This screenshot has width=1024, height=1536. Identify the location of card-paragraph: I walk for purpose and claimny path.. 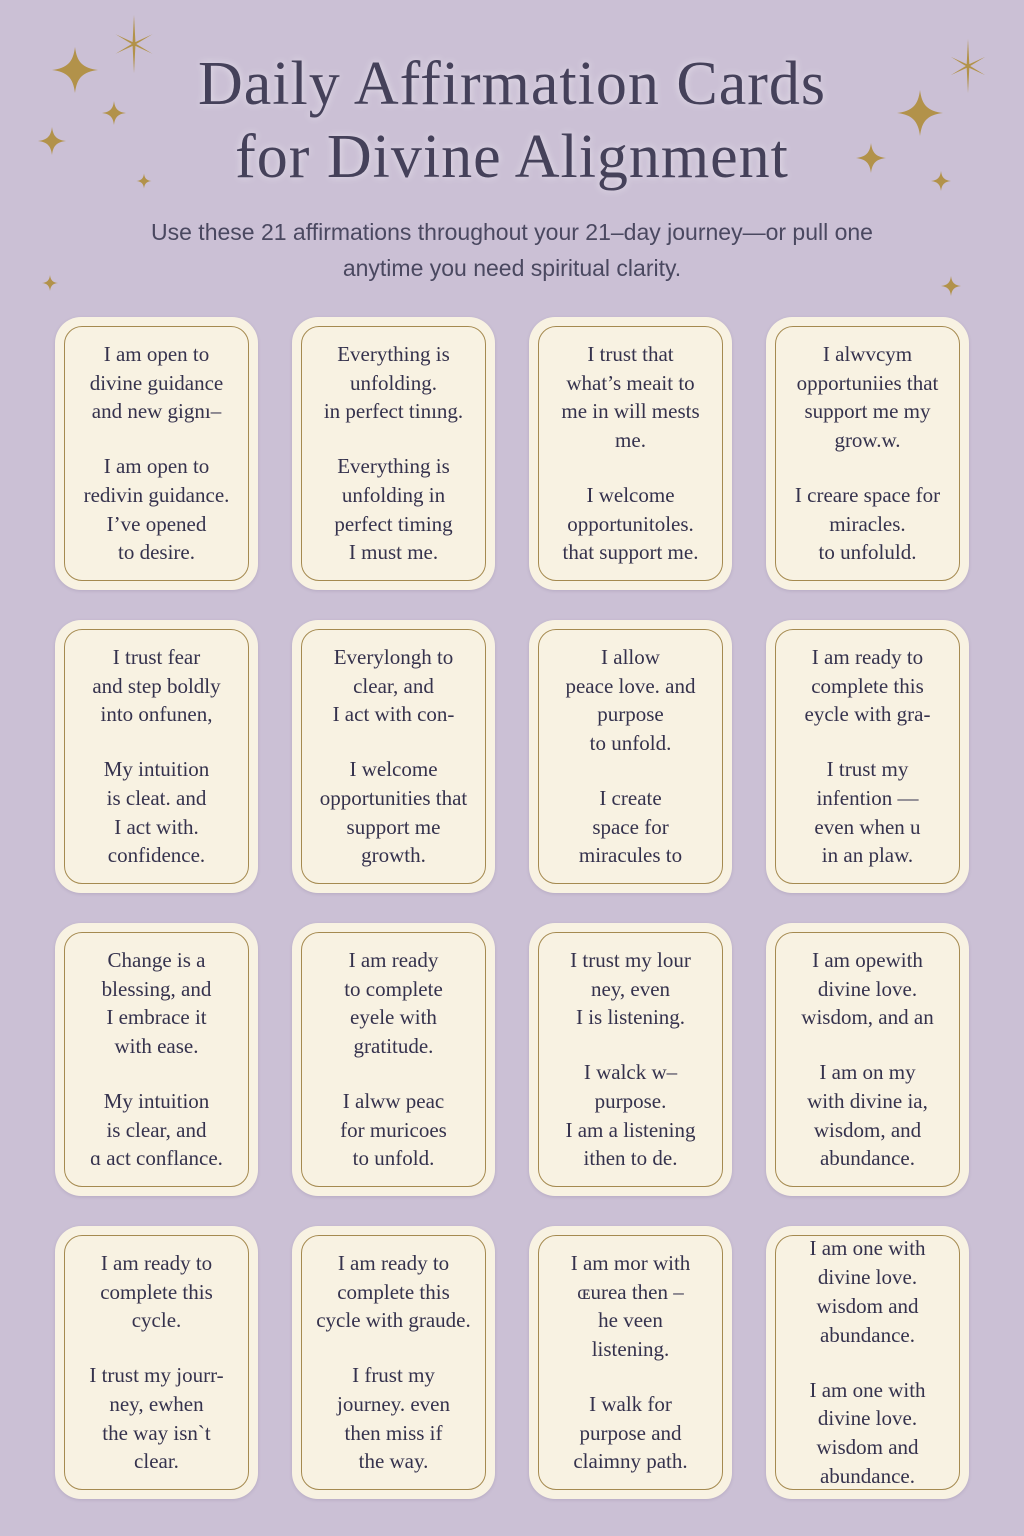
(630, 1432).